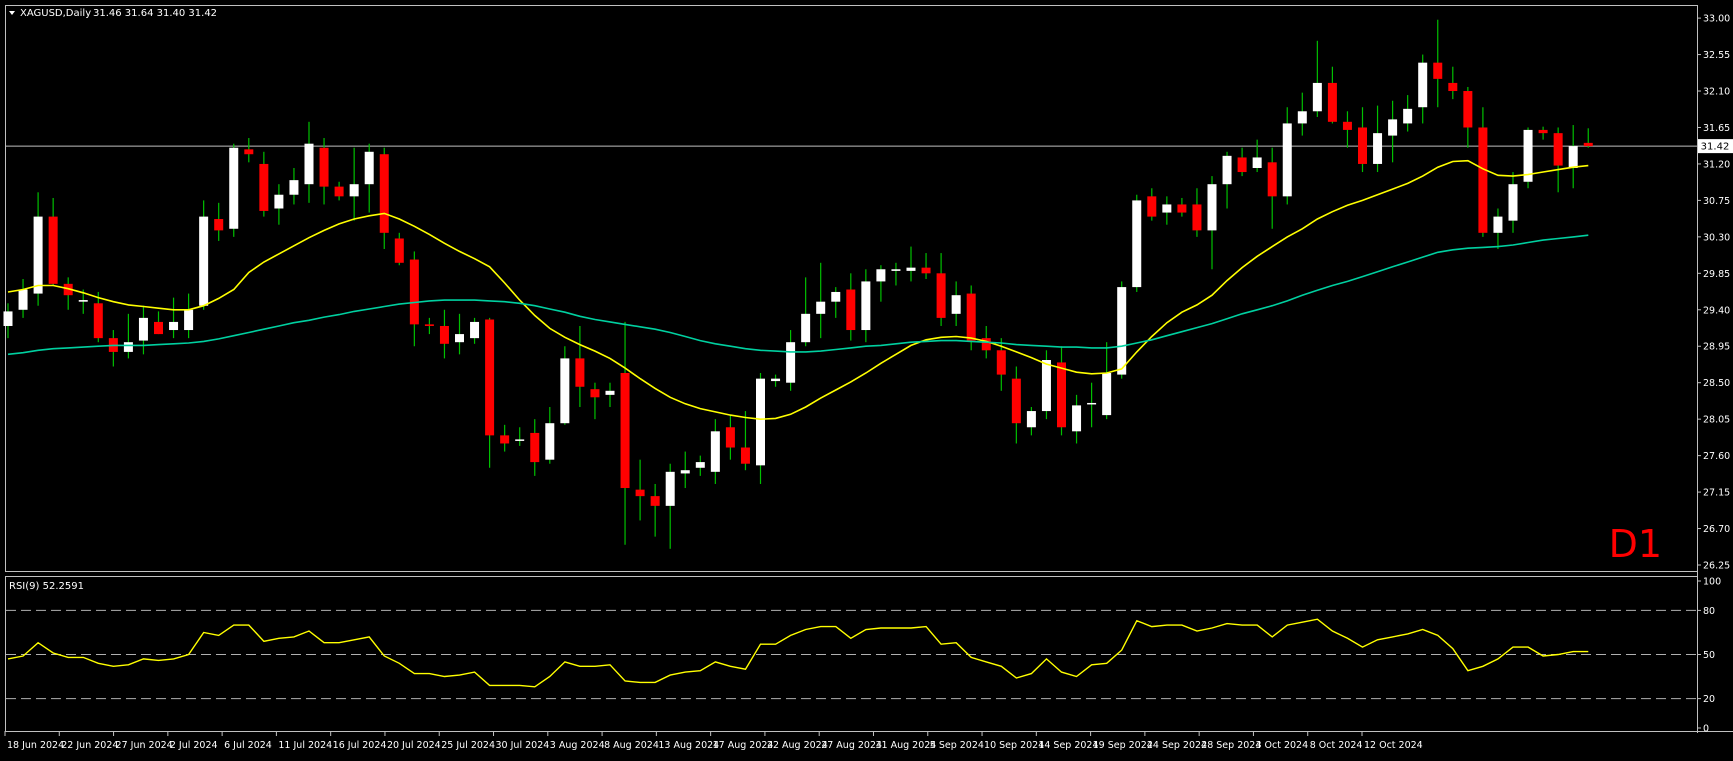 The width and height of the screenshot is (1733, 761). I want to click on time-tick-label: 3 Oct 2024, so click(1281, 745).